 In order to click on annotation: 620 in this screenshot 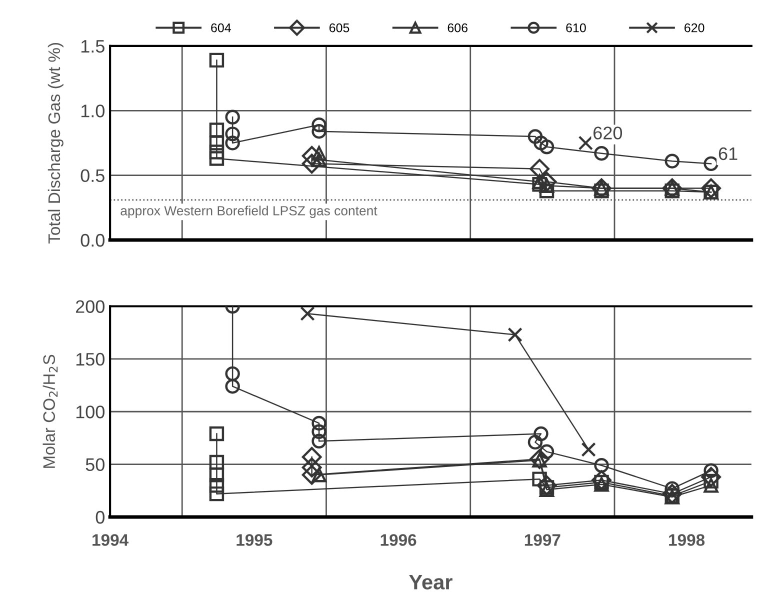, I will do `click(608, 133)`.